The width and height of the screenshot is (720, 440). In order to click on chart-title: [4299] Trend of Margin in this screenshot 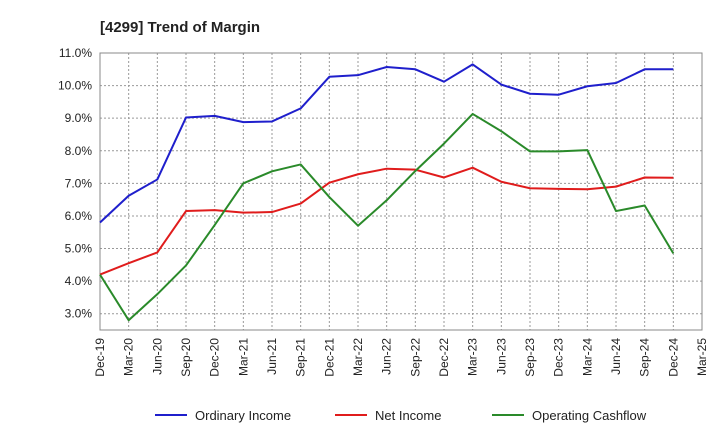, I will do `click(180, 27)`.